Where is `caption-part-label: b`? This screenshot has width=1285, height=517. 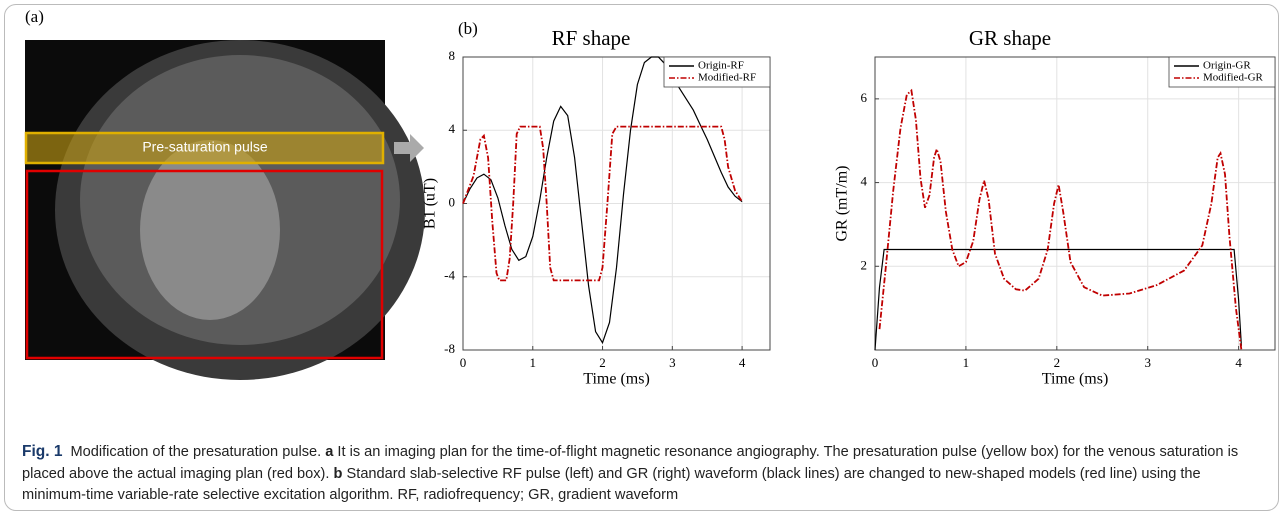
caption-part-label: b is located at coordinates (338, 473).